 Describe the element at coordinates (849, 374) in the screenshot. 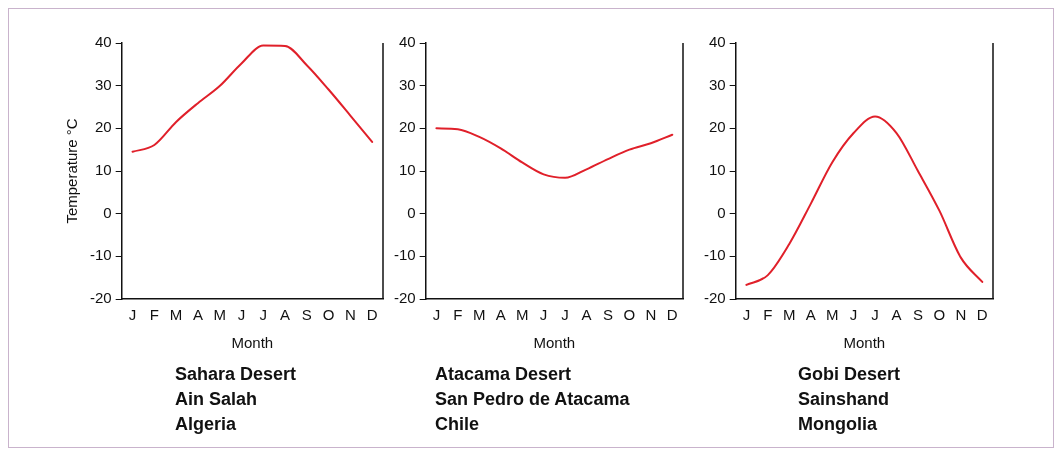

I see `text: Gobi Desert` at that location.